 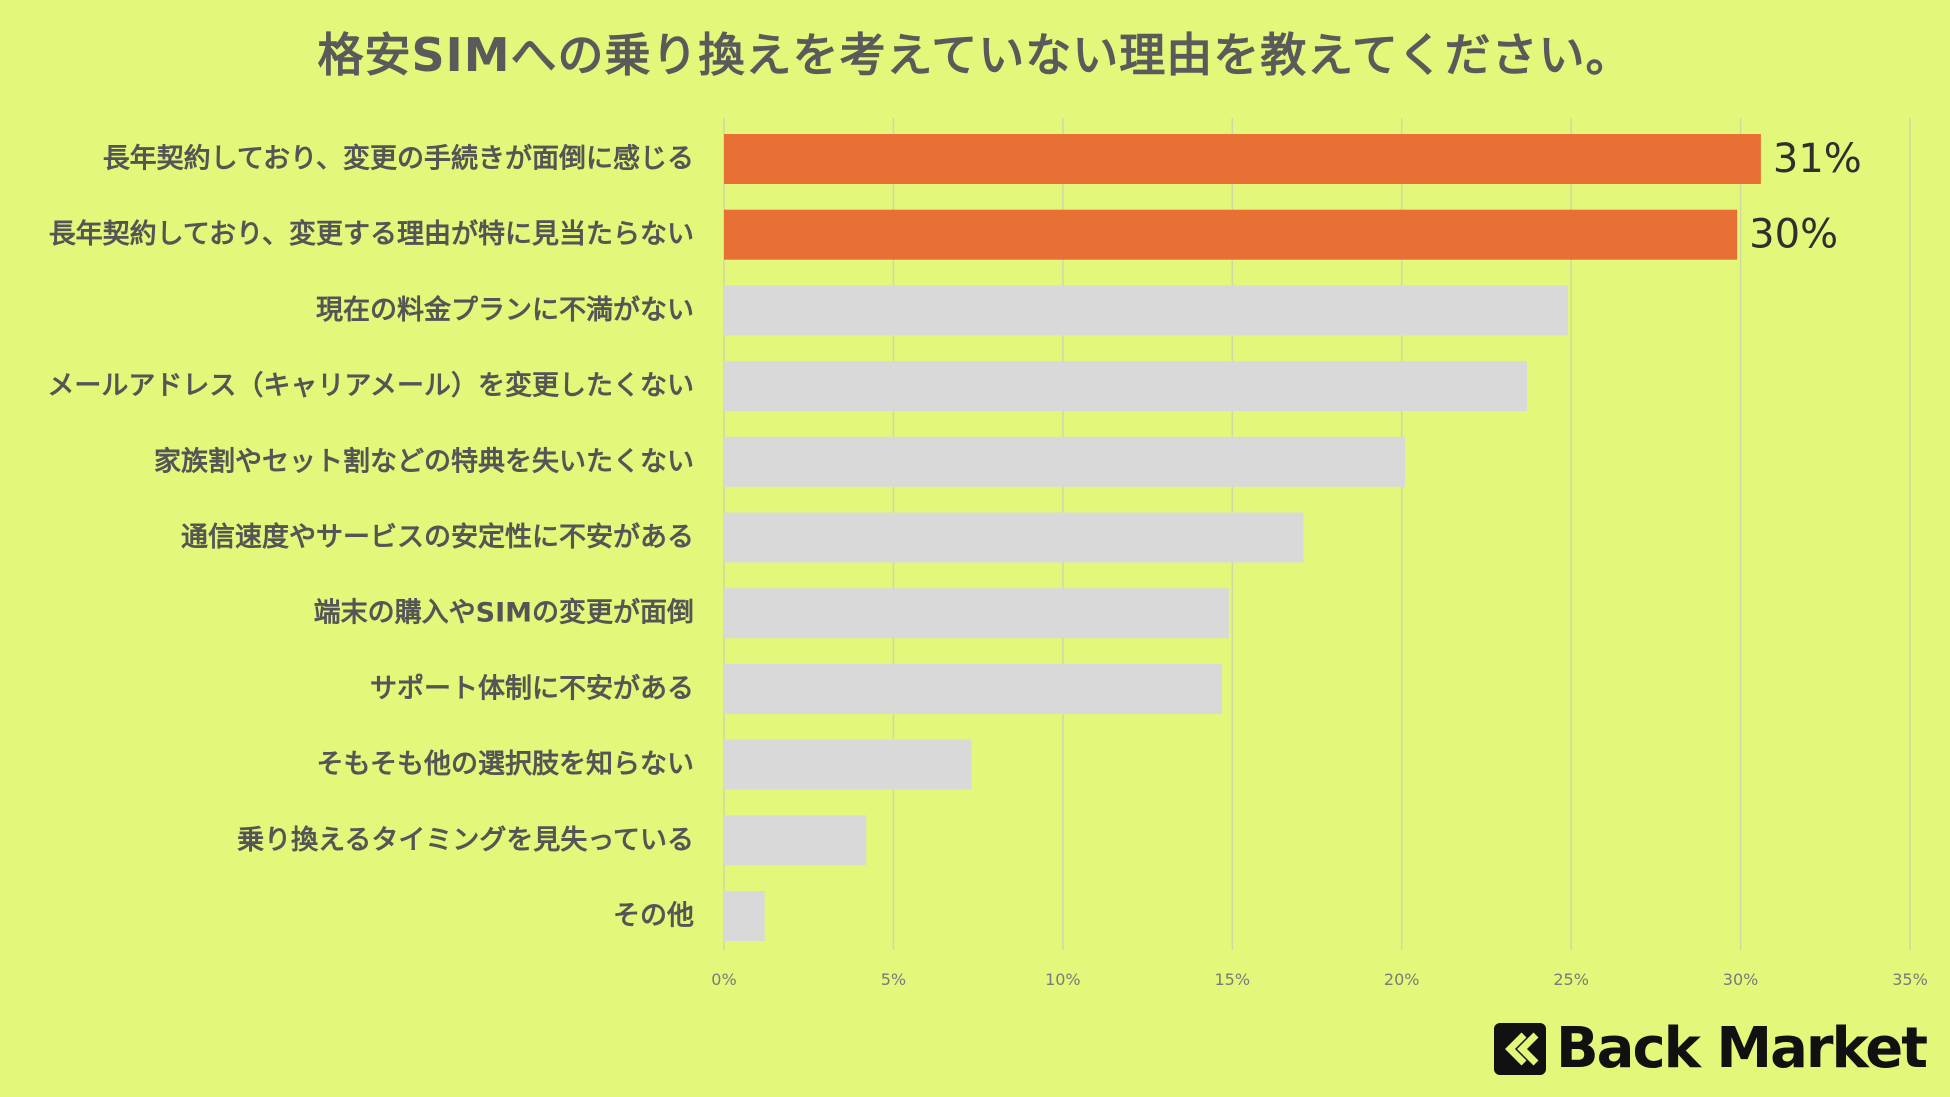 I want to click on category-label: 端末の購入やSIMの変更が面倒, so click(x=504, y=613).